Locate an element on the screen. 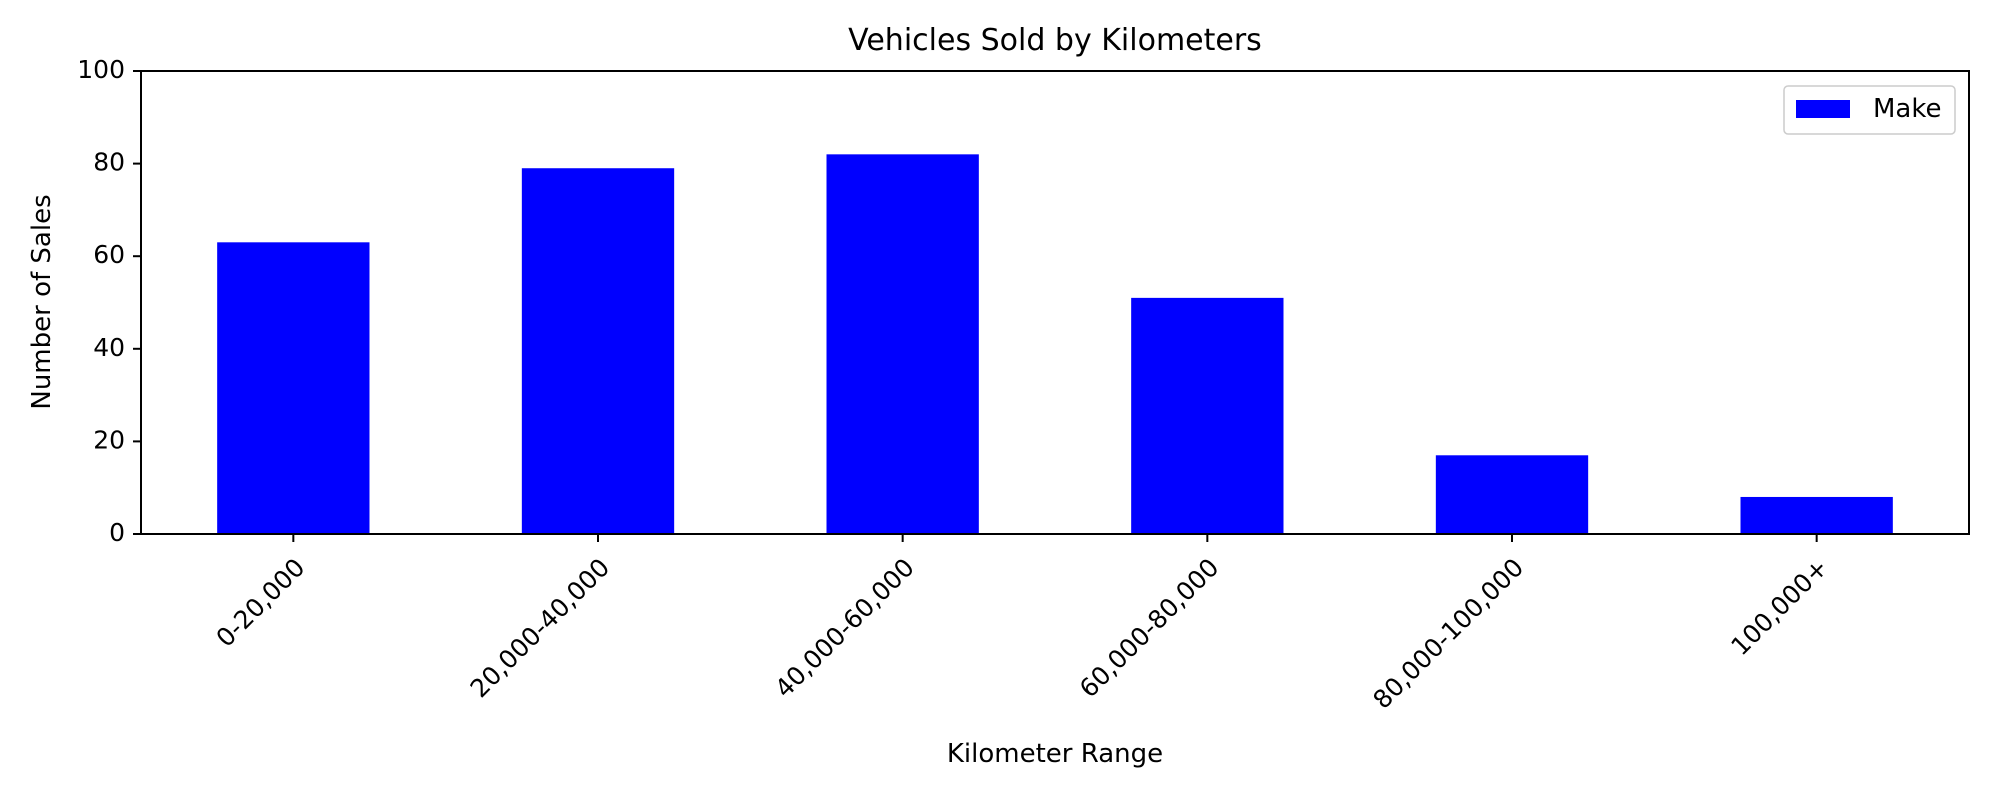 This screenshot has height=800, width=2000. x-tick-label: 20,000-40,000 is located at coordinates (540, 628).